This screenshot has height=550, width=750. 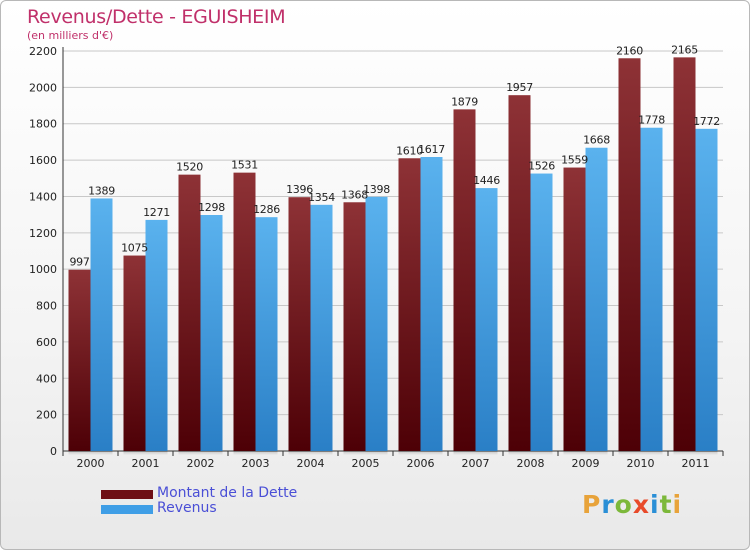 I want to click on legend-swatch-revenus, so click(x=127, y=509).